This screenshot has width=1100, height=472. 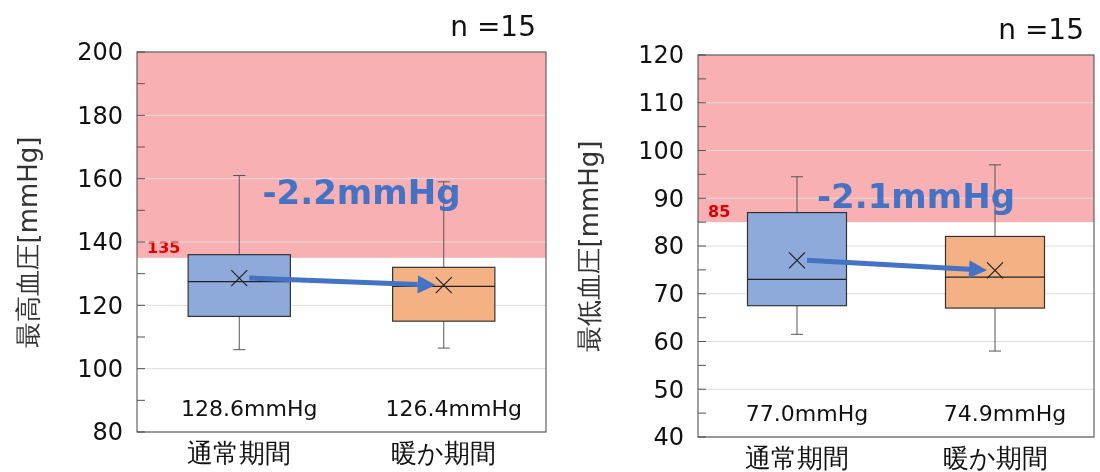 What do you see at coordinates (668, 389) in the screenshot?
I see `y-tick-label: 50` at bounding box center [668, 389].